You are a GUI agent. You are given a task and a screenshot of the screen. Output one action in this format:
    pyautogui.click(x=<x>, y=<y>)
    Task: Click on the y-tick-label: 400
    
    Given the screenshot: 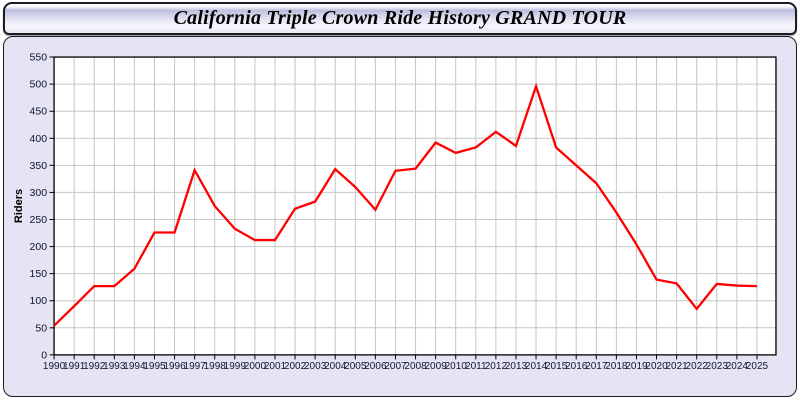 What is the action you would take?
    pyautogui.click(x=39, y=139)
    